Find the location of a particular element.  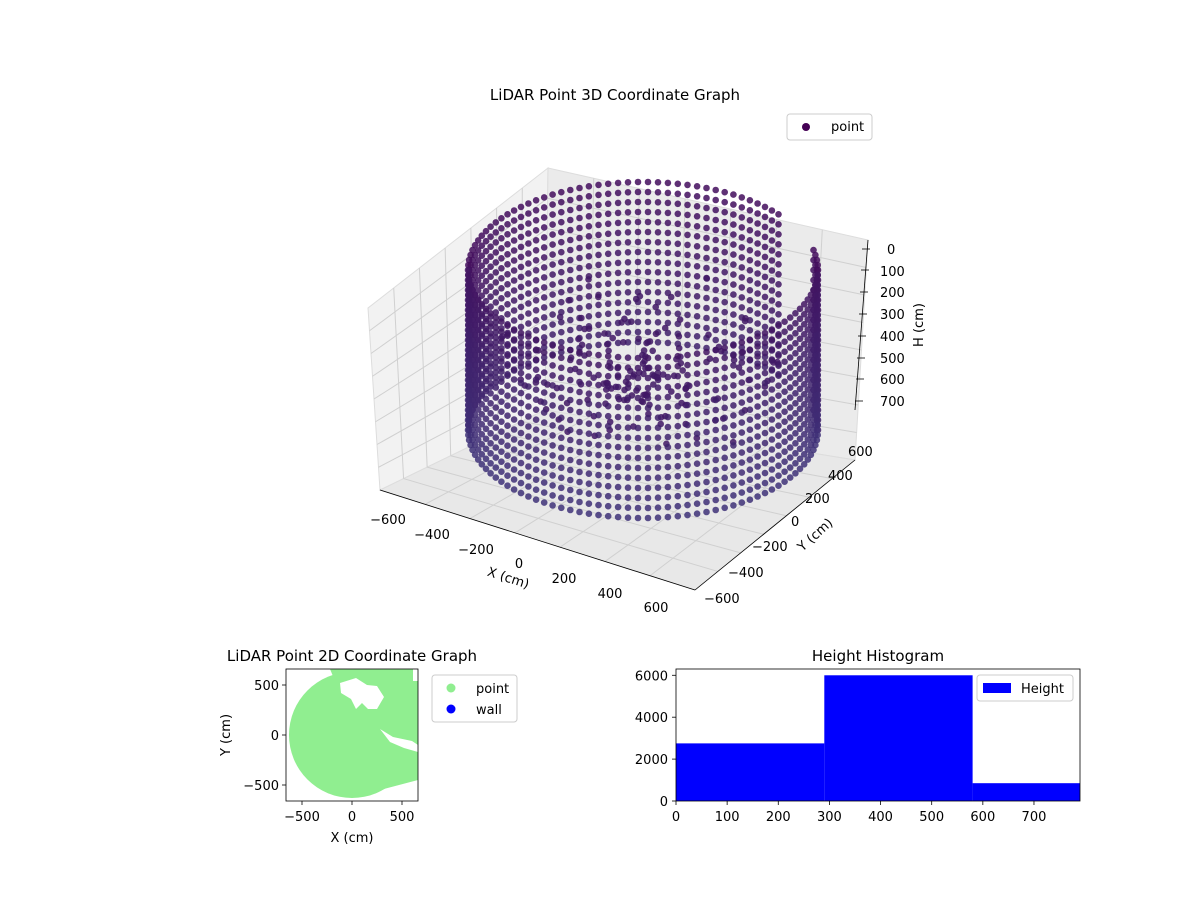

y-tick: 0 is located at coordinates (664, 802).